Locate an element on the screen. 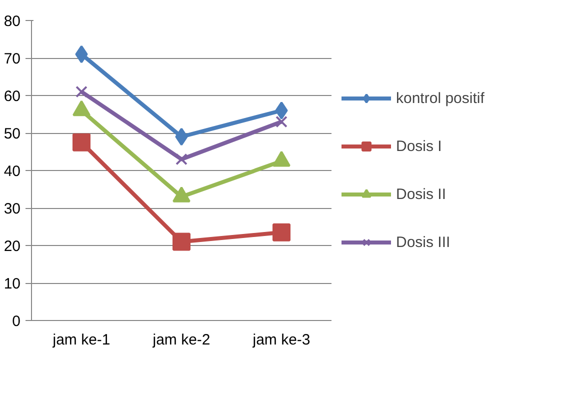 This screenshot has height=401, width=573. legend-label: kontrol positif is located at coordinates (440, 98).